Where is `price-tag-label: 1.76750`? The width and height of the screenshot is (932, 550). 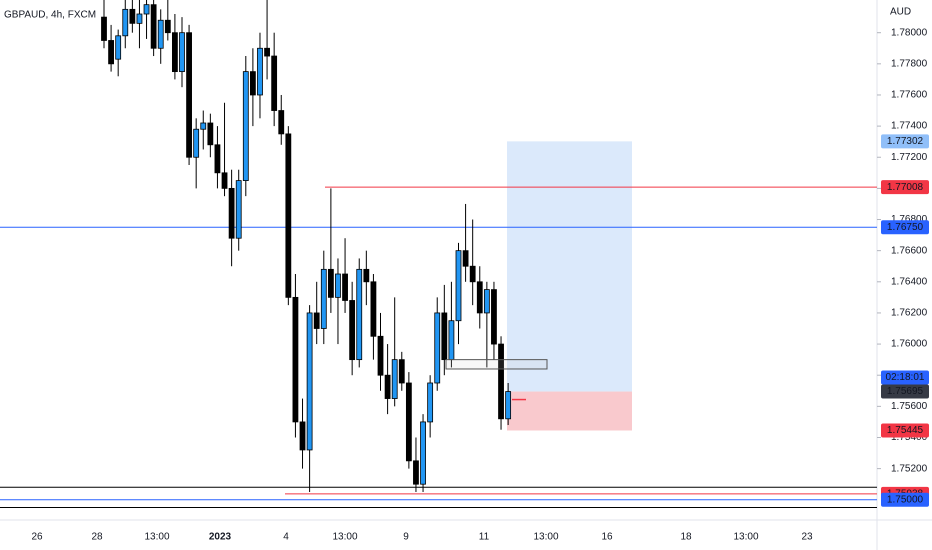 price-tag-label: 1.76750 is located at coordinates (905, 227).